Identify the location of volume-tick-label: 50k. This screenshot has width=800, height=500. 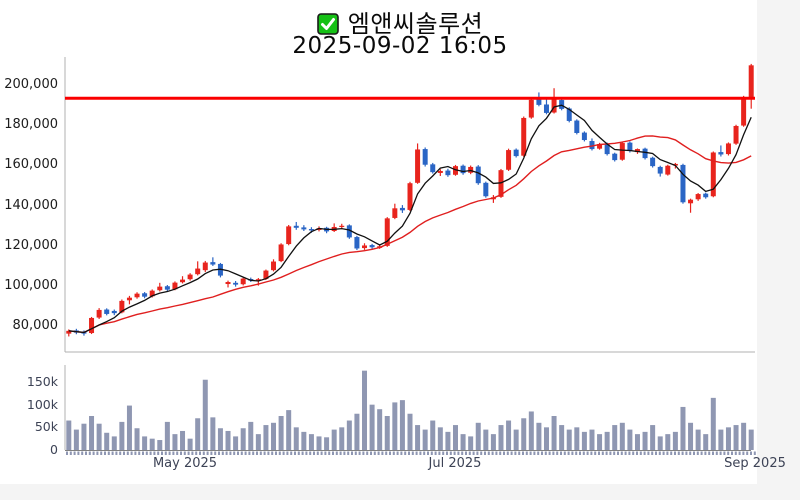
(46, 427).